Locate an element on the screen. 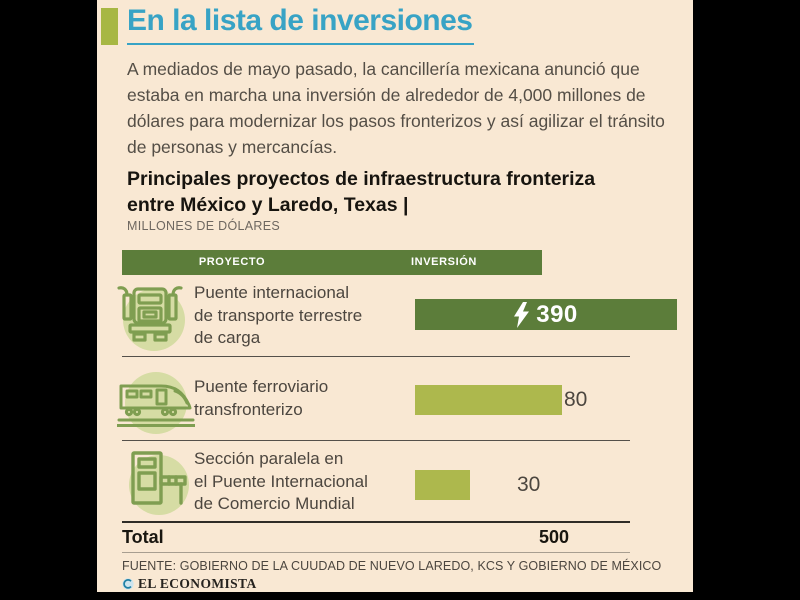 The image size is (800, 600). bar-value: 80 is located at coordinates (576, 399).